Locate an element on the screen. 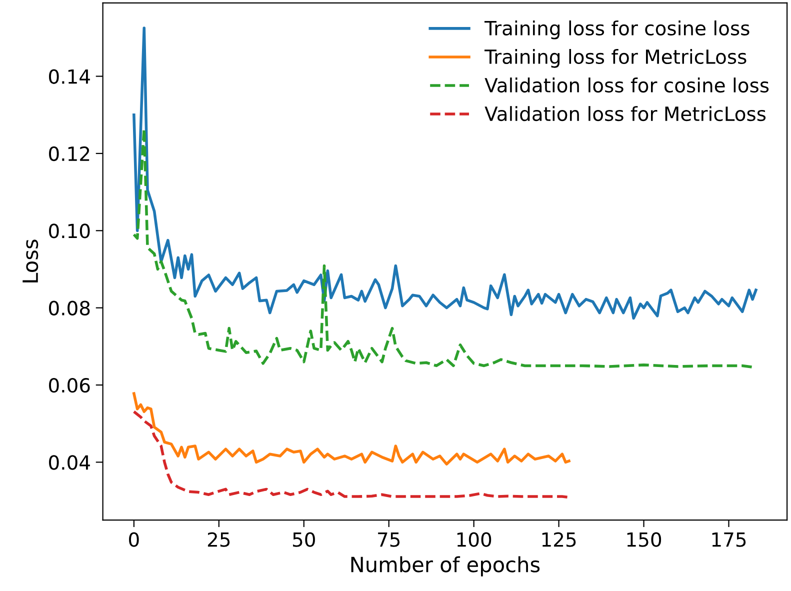  y-tick-label: 0.12 is located at coordinates (69, 154).